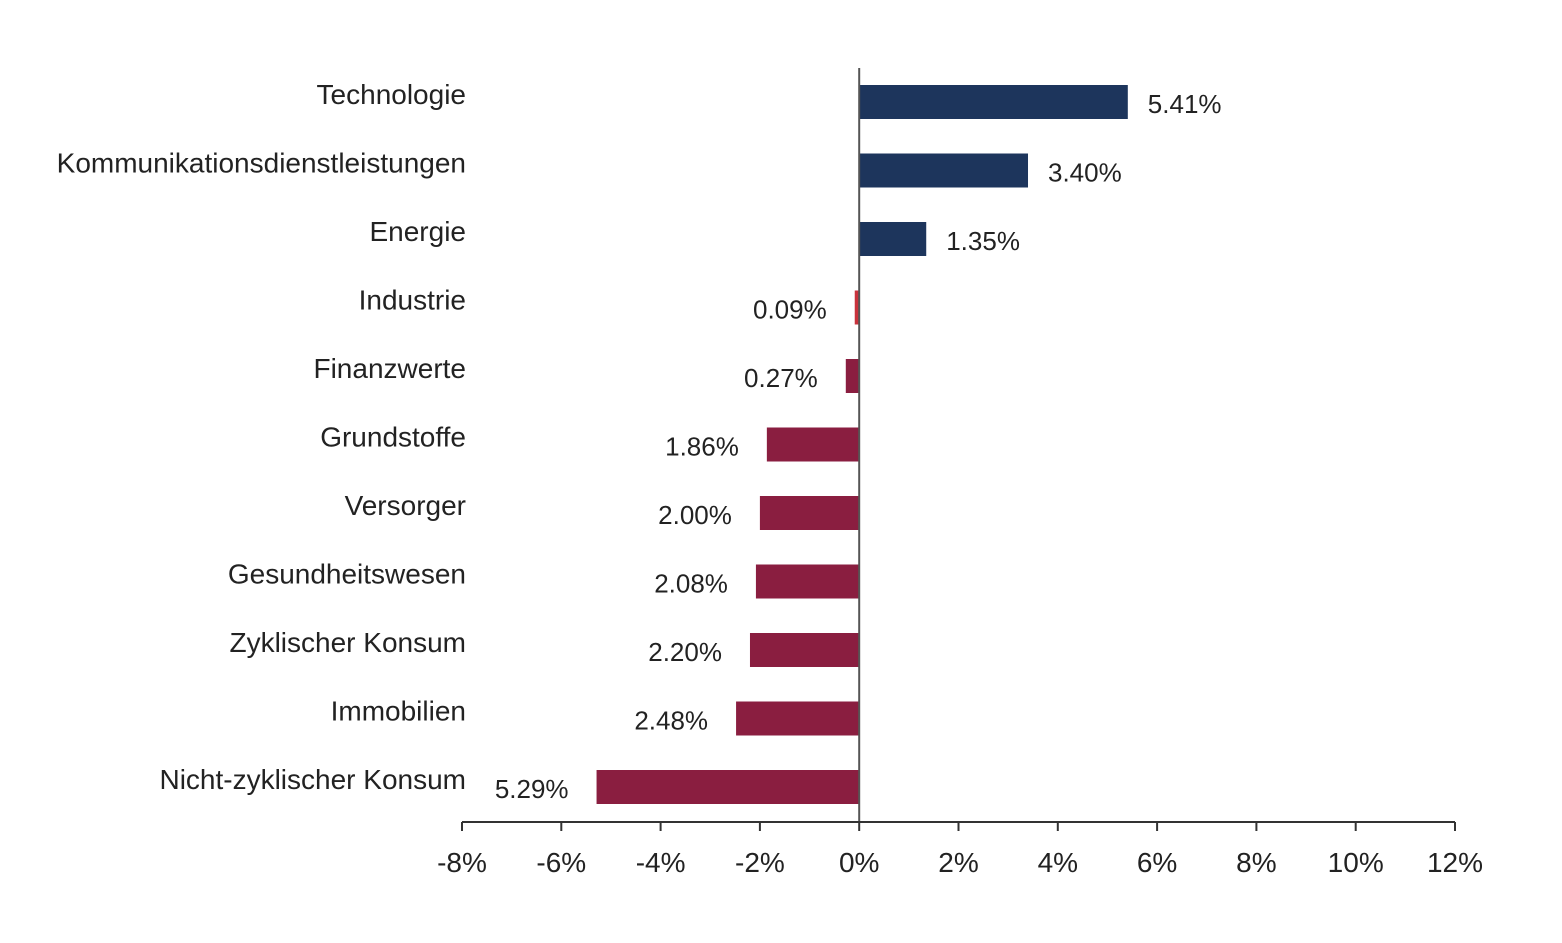  What do you see at coordinates (798, 718) in the screenshot?
I see `bar-immobilien` at bounding box center [798, 718].